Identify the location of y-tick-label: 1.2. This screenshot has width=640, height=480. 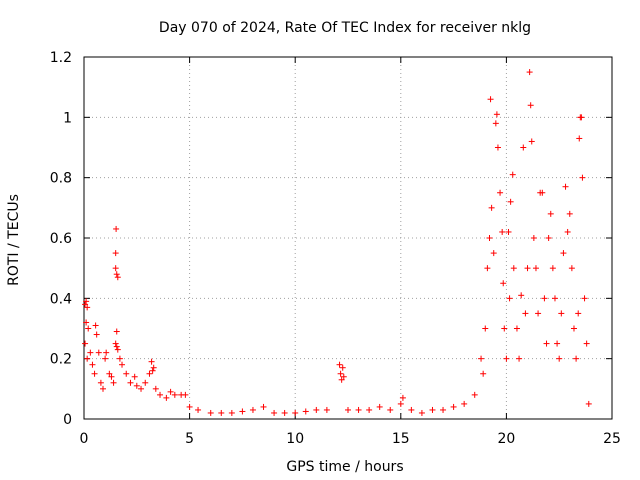
(61, 58).